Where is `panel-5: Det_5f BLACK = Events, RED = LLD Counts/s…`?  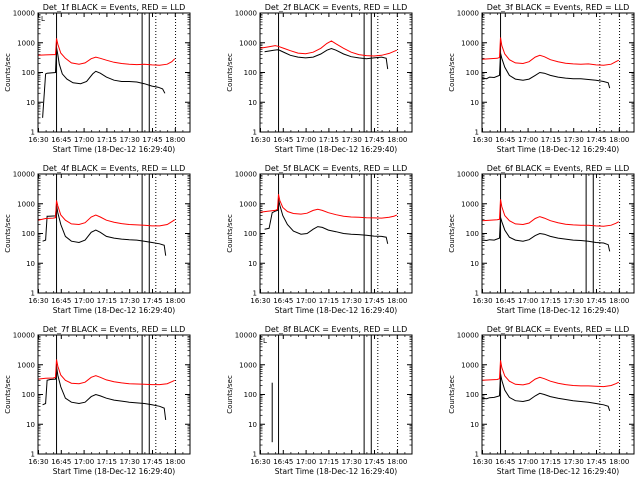
panel-5: Det_5f BLACK = Events, RED = LLD Counts/s… is located at coordinates (319, 239).